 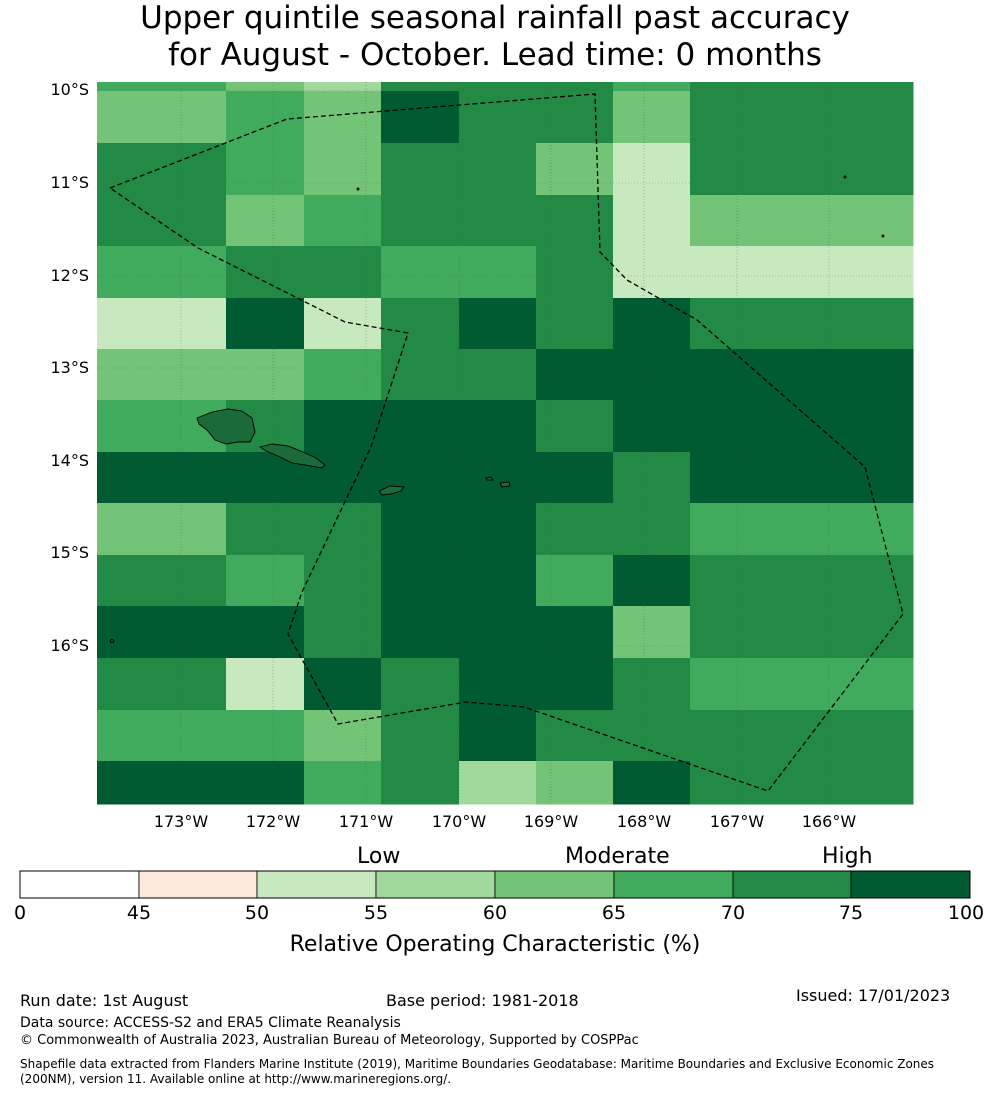 I want to click on colorbar-tick: 50, so click(x=257, y=913).